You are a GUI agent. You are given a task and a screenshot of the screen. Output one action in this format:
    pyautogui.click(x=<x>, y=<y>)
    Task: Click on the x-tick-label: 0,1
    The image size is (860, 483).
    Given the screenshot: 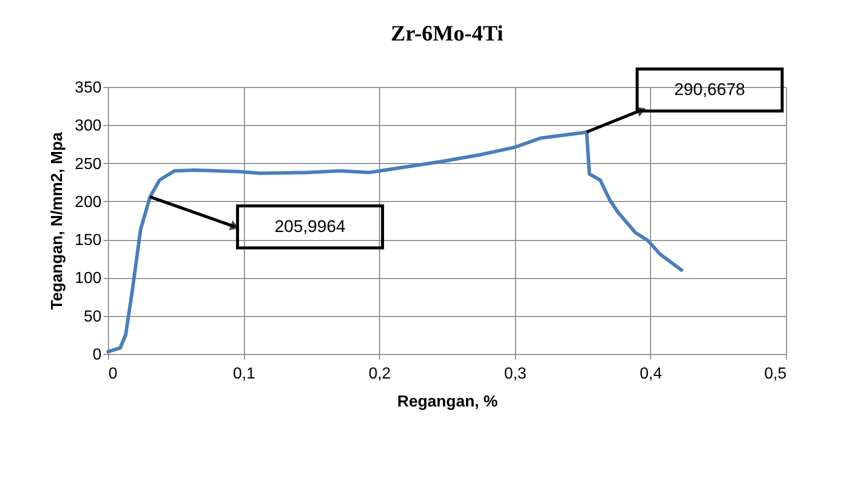 What is the action you would take?
    pyautogui.click(x=244, y=374)
    